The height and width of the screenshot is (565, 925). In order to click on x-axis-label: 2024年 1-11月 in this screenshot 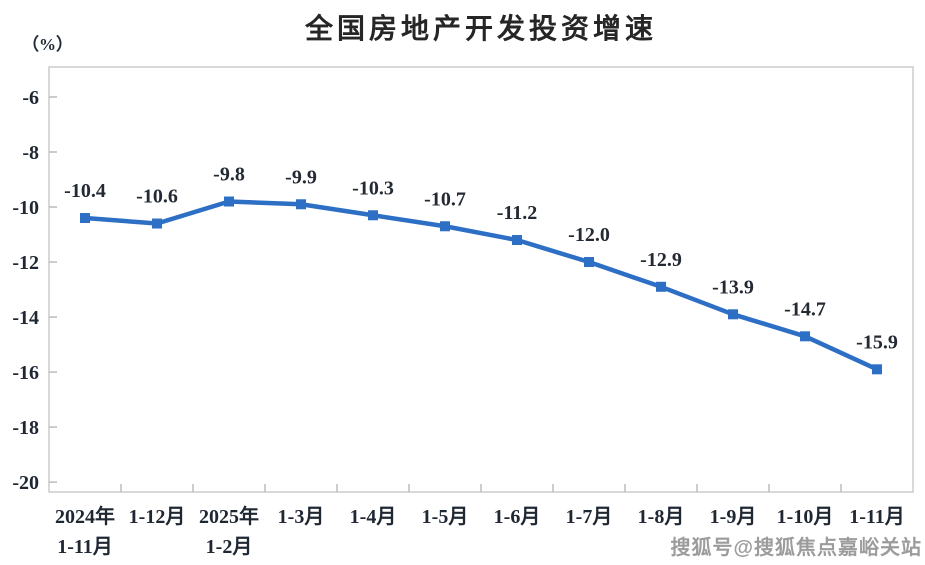, I will do `click(85, 531)`.